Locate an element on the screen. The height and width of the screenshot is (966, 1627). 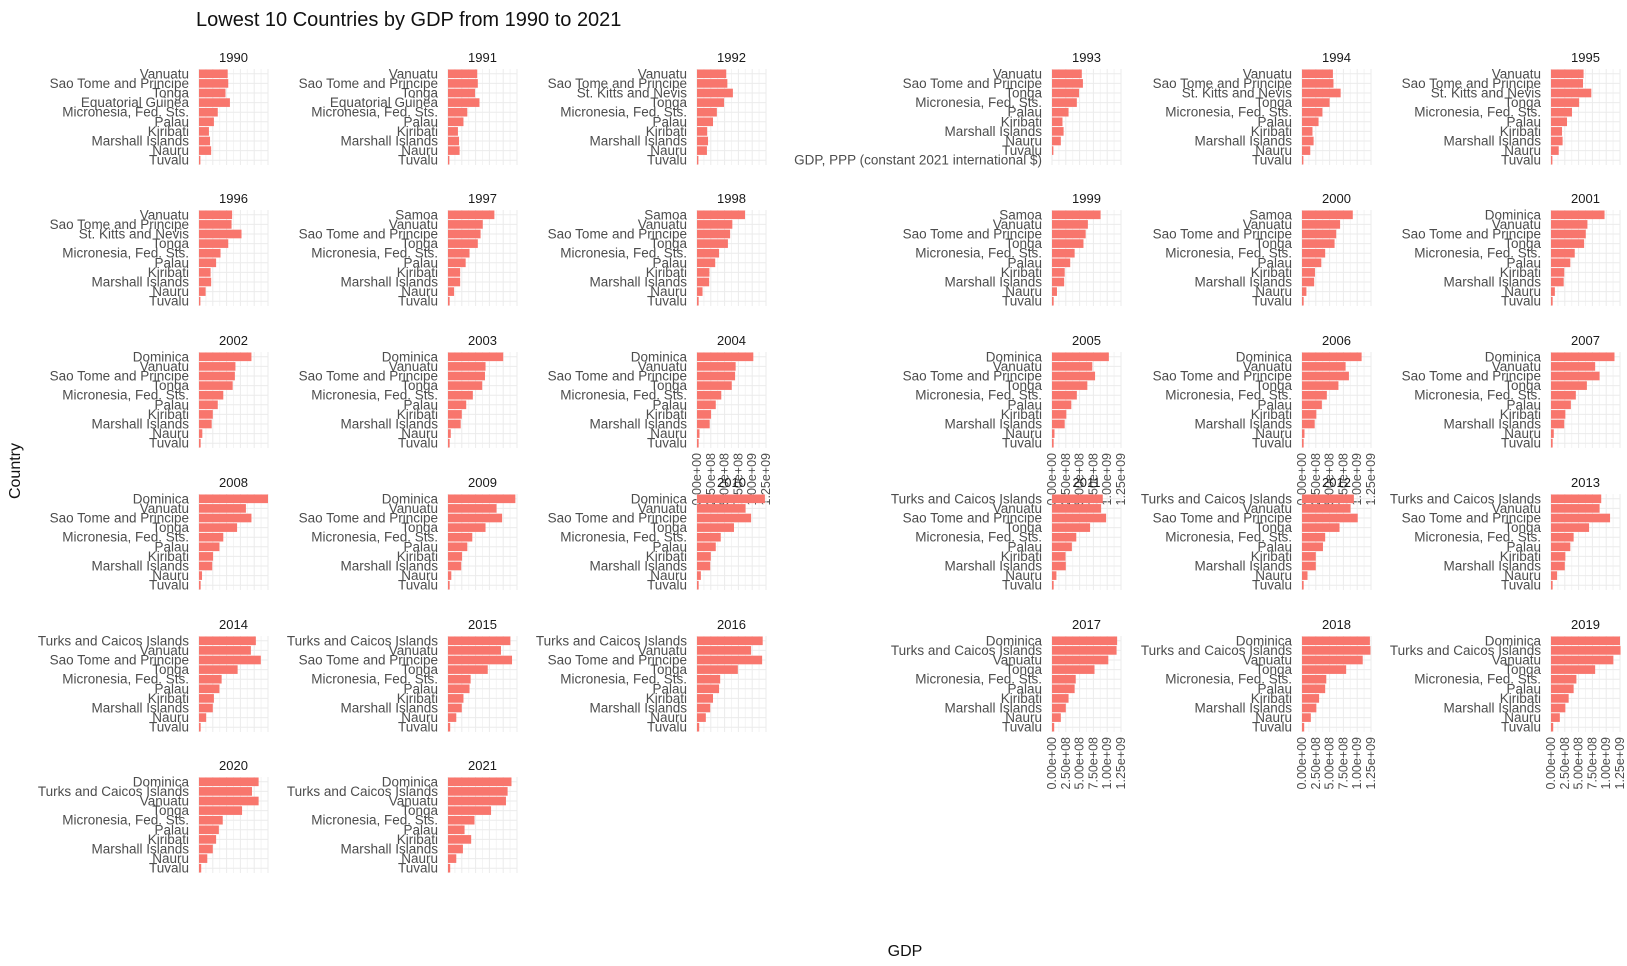
panel-grid is located at coordinates (731, 542).